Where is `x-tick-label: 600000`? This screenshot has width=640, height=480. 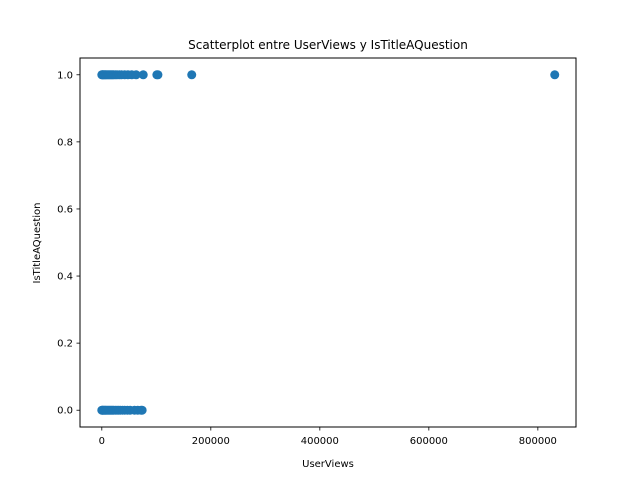
x-tick-label: 600000 is located at coordinates (429, 441).